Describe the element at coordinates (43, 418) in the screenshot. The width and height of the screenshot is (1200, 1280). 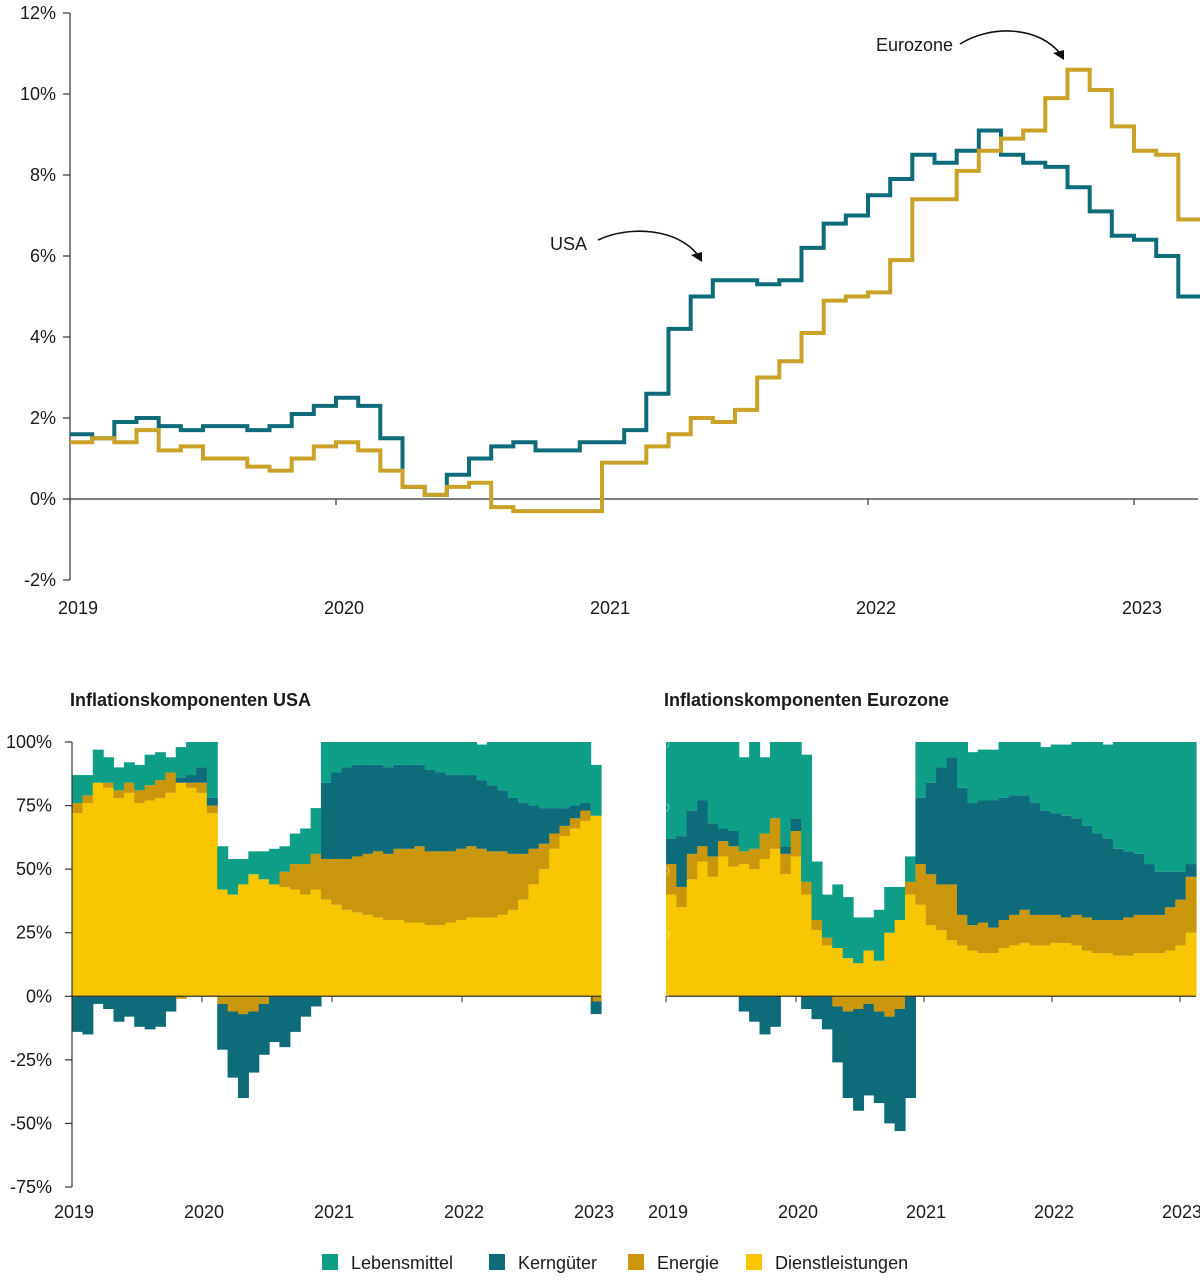
I see `line-chart-y-tick-label: 2%` at that location.